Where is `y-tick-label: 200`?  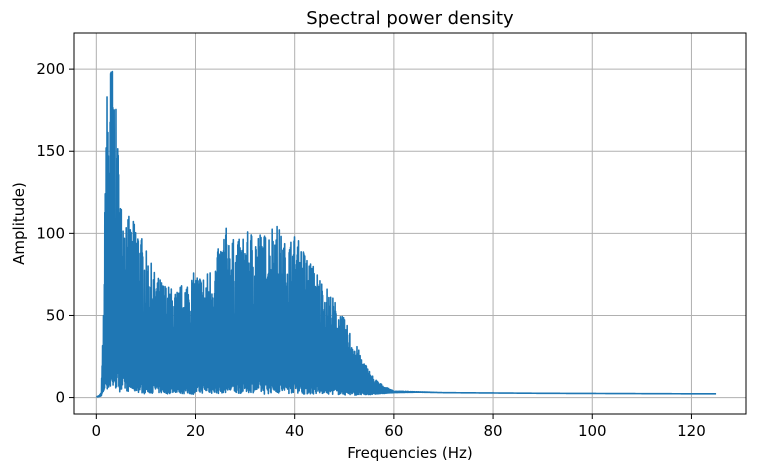 y-tick-label: 200 is located at coordinates (50, 69).